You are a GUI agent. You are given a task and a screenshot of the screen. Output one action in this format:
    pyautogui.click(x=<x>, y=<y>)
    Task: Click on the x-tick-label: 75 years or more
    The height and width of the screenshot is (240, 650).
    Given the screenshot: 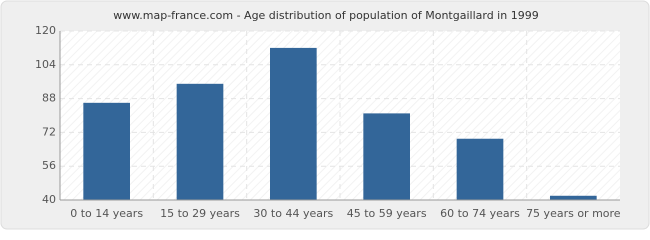 What is the action you would take?
    pyautogui.click(x=573, y=213)
    